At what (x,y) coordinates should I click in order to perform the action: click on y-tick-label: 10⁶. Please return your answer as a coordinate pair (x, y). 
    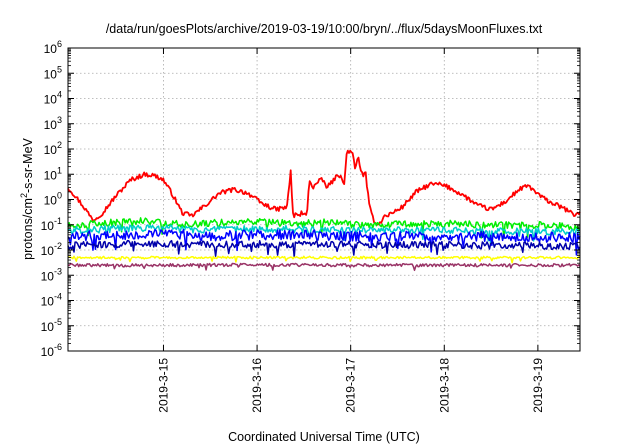
    Looking at the image, I should click on (53, 47).